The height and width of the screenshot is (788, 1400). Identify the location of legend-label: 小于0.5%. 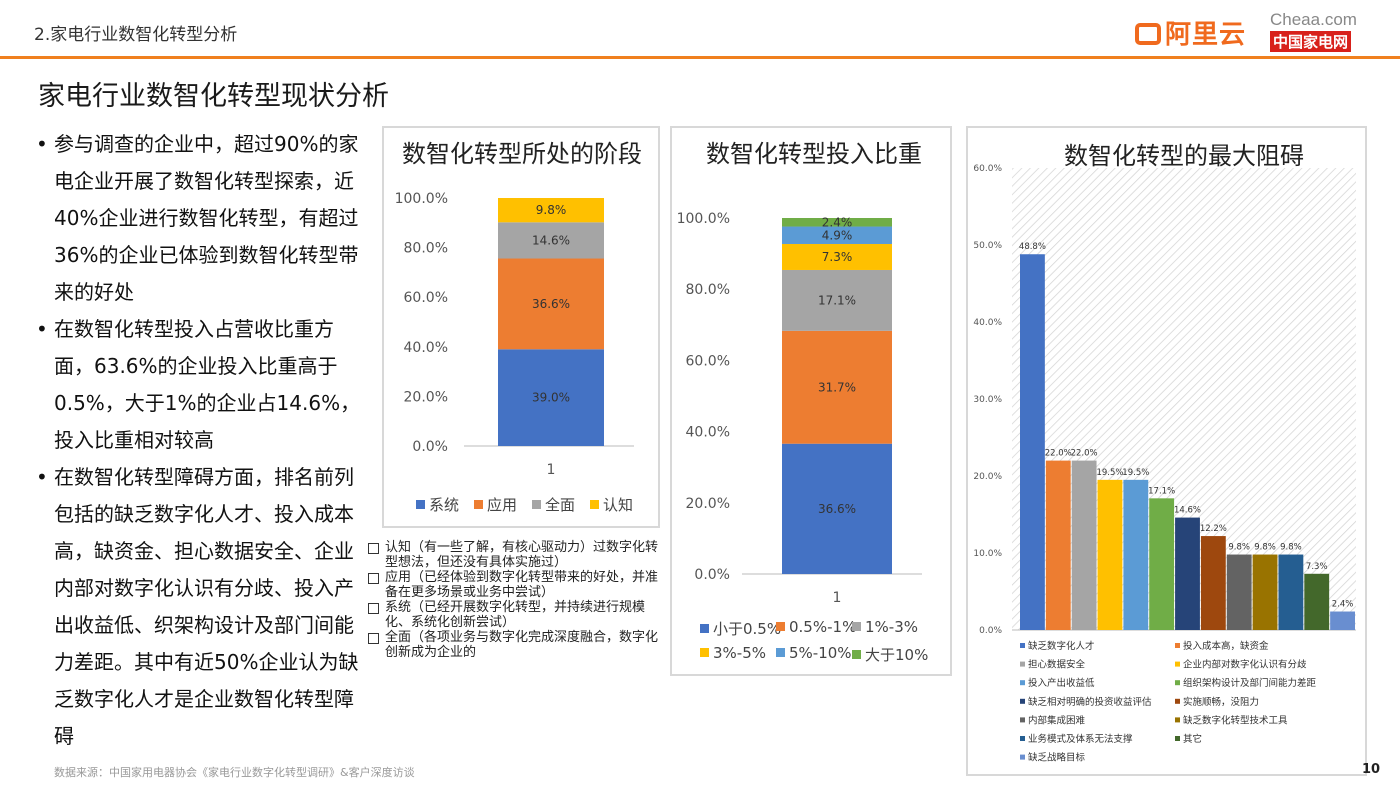
(747, 629).